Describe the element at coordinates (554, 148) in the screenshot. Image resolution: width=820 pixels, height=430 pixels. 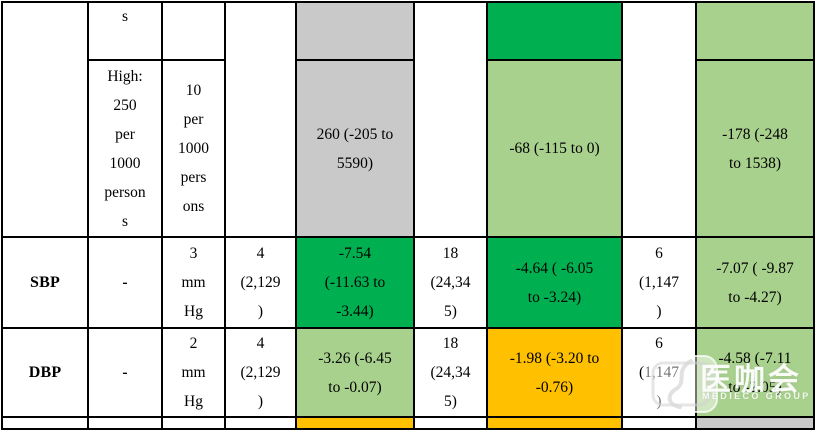
I see `cell-effect-2: -68 (-115 to 0)` at that location.